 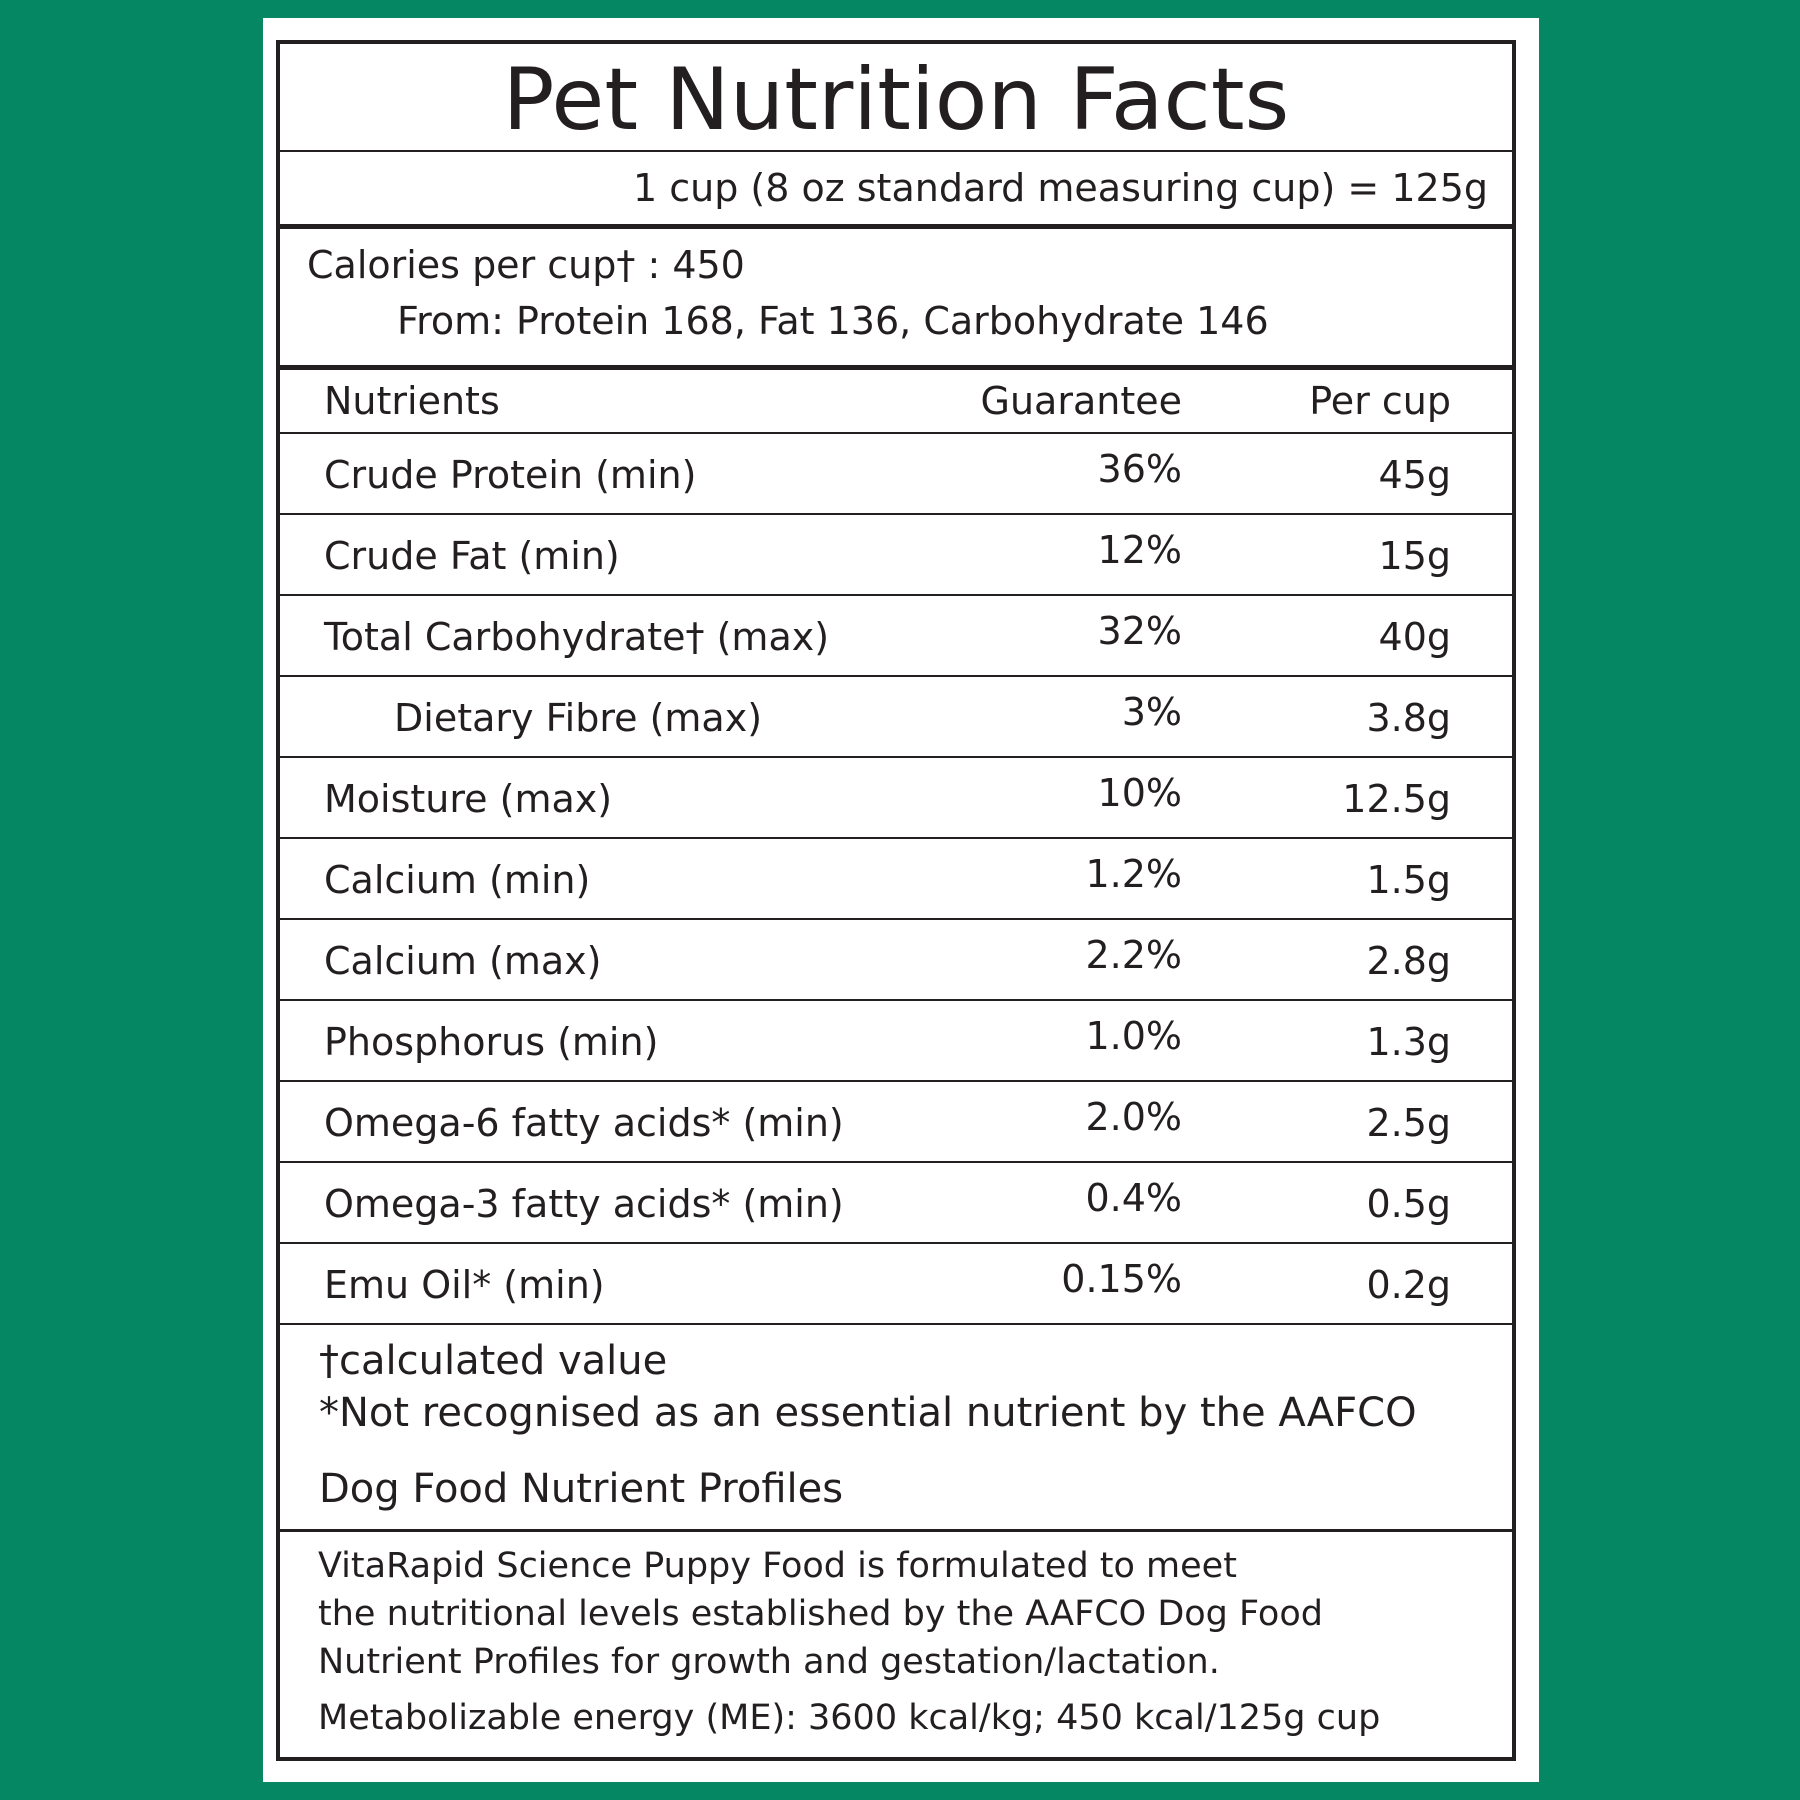 What do you see at coordinates (1139, 793) in the screenshot?
I see `nutrient-guarantee: 10%` at bounding box center [1139, 793].